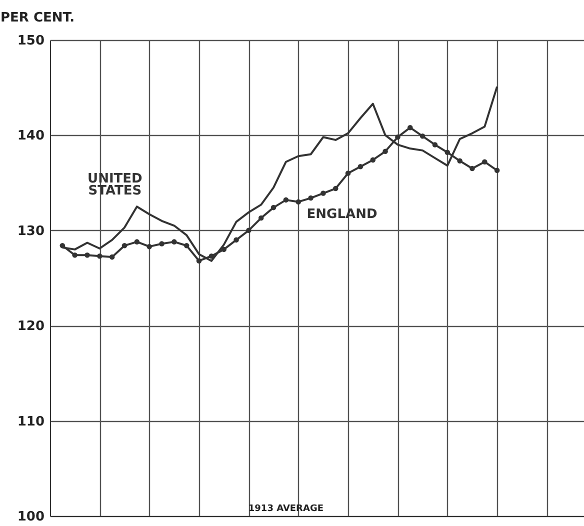 The height and width of the screenshot is (526, 584). Describe the element at coordinates (30, 326) in the screenshot. I see `y-tick-label: 120` at that location.